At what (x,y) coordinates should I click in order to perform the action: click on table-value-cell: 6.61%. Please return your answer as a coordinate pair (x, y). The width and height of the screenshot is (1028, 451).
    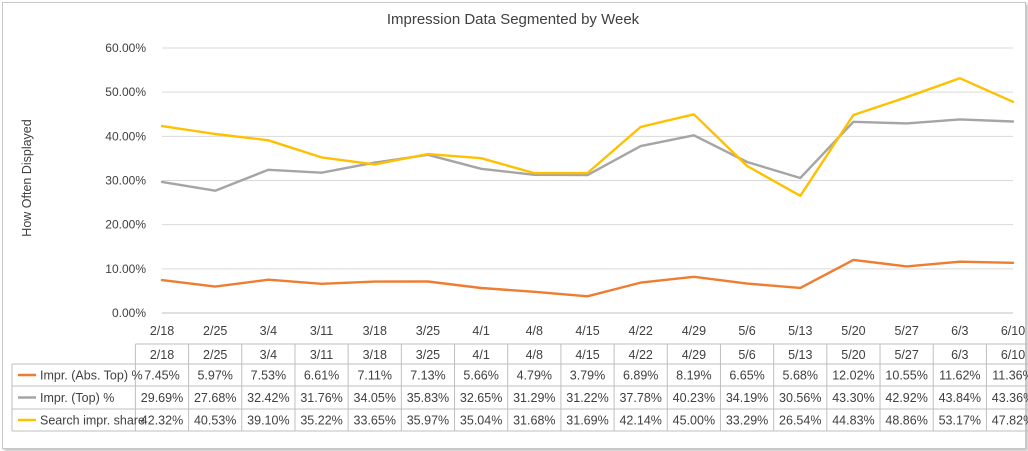
    Looking at the image, I should click on (321, 376).